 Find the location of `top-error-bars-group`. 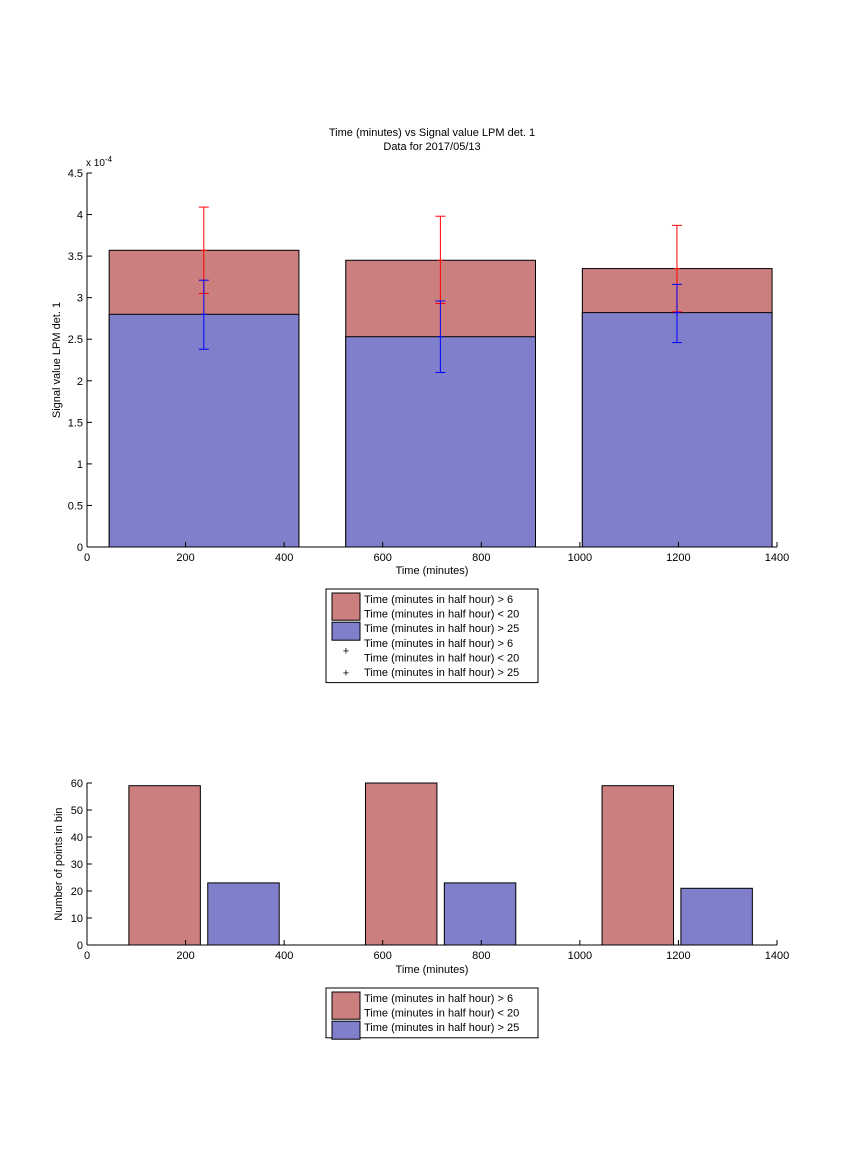

top-error-bars-group is located at coordinates (440, 289).